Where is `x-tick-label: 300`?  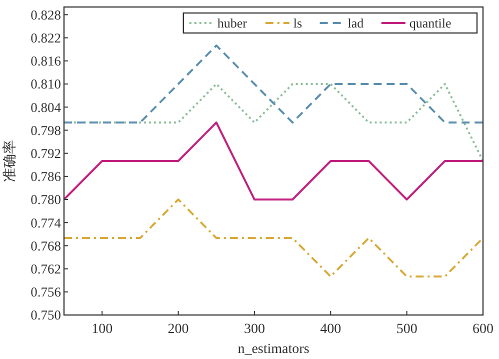 x-tick-label: 300 is located at coordinates (254, 329).